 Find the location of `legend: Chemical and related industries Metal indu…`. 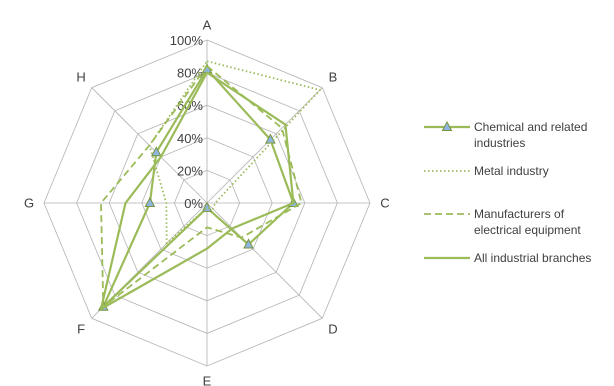

legend: Chemical and related industries Metal indu… is located at coordinates (507, 192).